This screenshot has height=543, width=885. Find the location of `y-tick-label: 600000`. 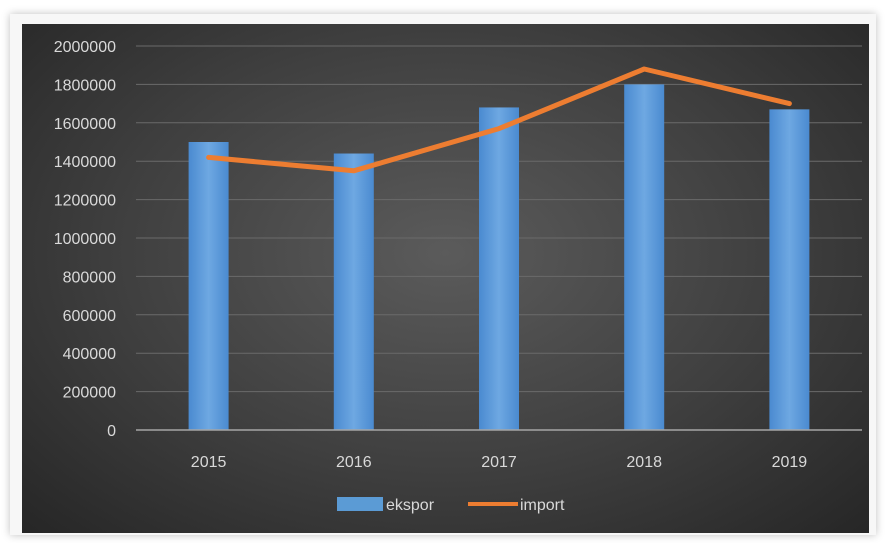

y-tick-label: 600000 is located at coordinates (89, 316).